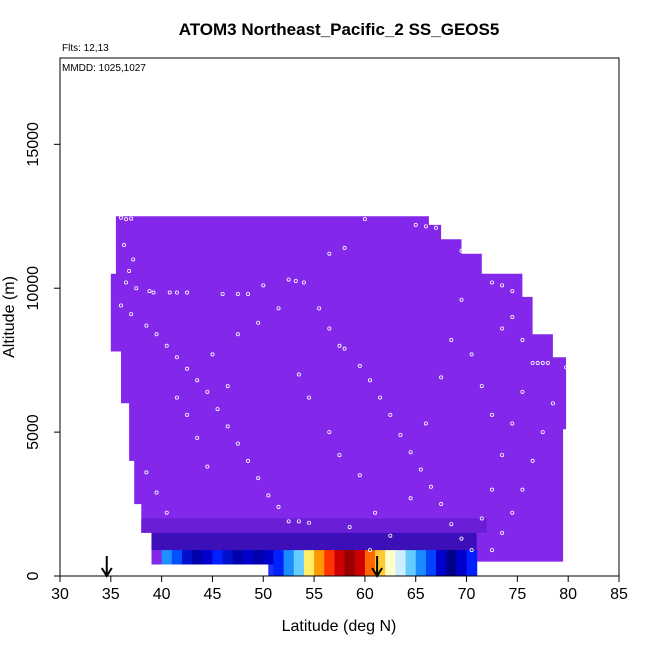 This screenshot has height=655, width=650. Describe the element at coordinates (213, 594) in the screenshot. I see `x-tick-label: 45` at that location.